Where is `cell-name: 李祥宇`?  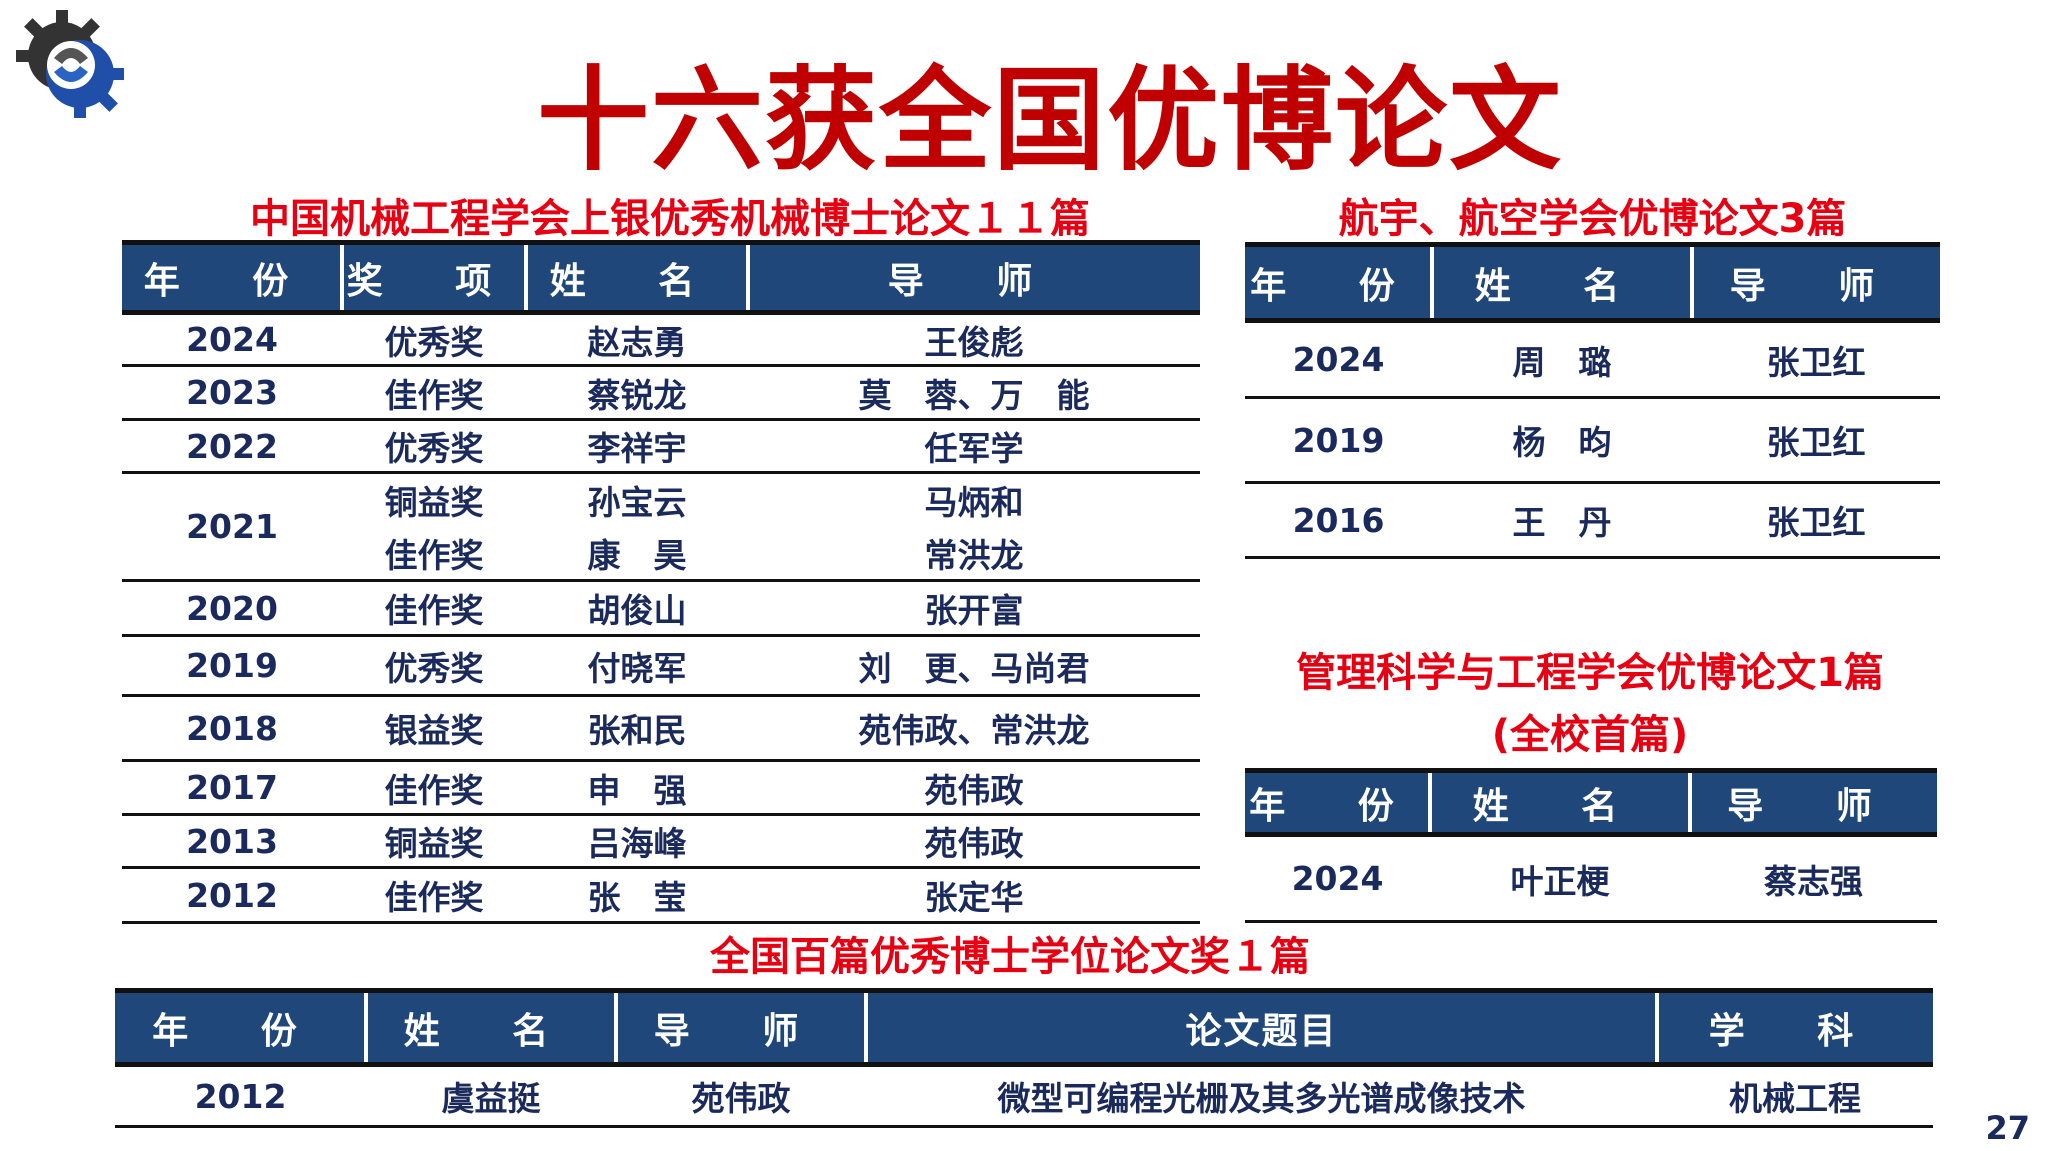 cell-name: 李祥宇 is located at coordinates (637, 446).